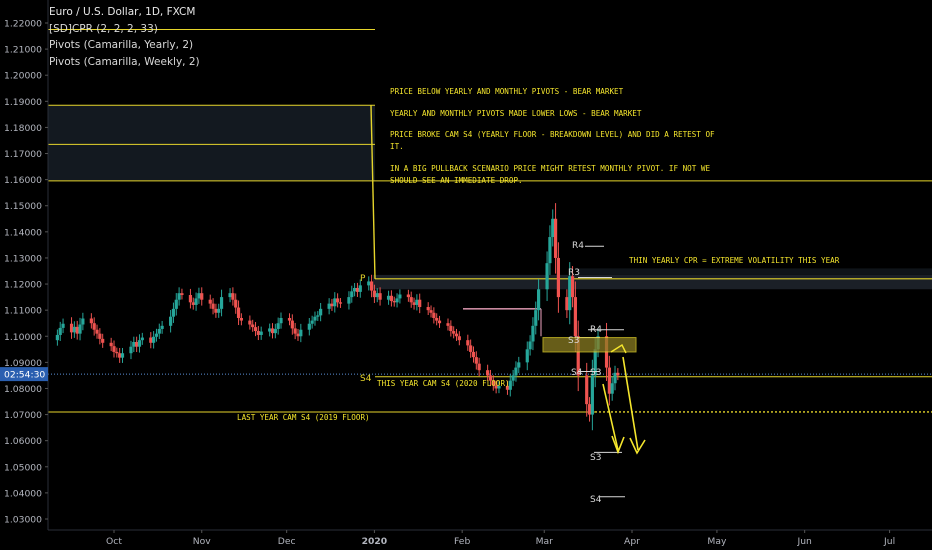 The width and height of the screenshot is (932, 550). Describe the element at coordinates (363, 279) in the screenshot. I see `pivot-label: P` at that location.